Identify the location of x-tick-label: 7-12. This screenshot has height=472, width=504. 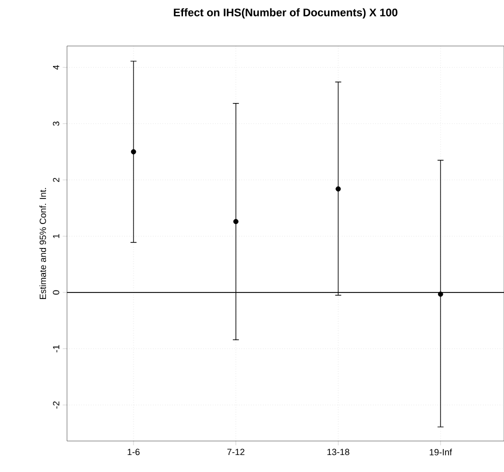
(235, 452).